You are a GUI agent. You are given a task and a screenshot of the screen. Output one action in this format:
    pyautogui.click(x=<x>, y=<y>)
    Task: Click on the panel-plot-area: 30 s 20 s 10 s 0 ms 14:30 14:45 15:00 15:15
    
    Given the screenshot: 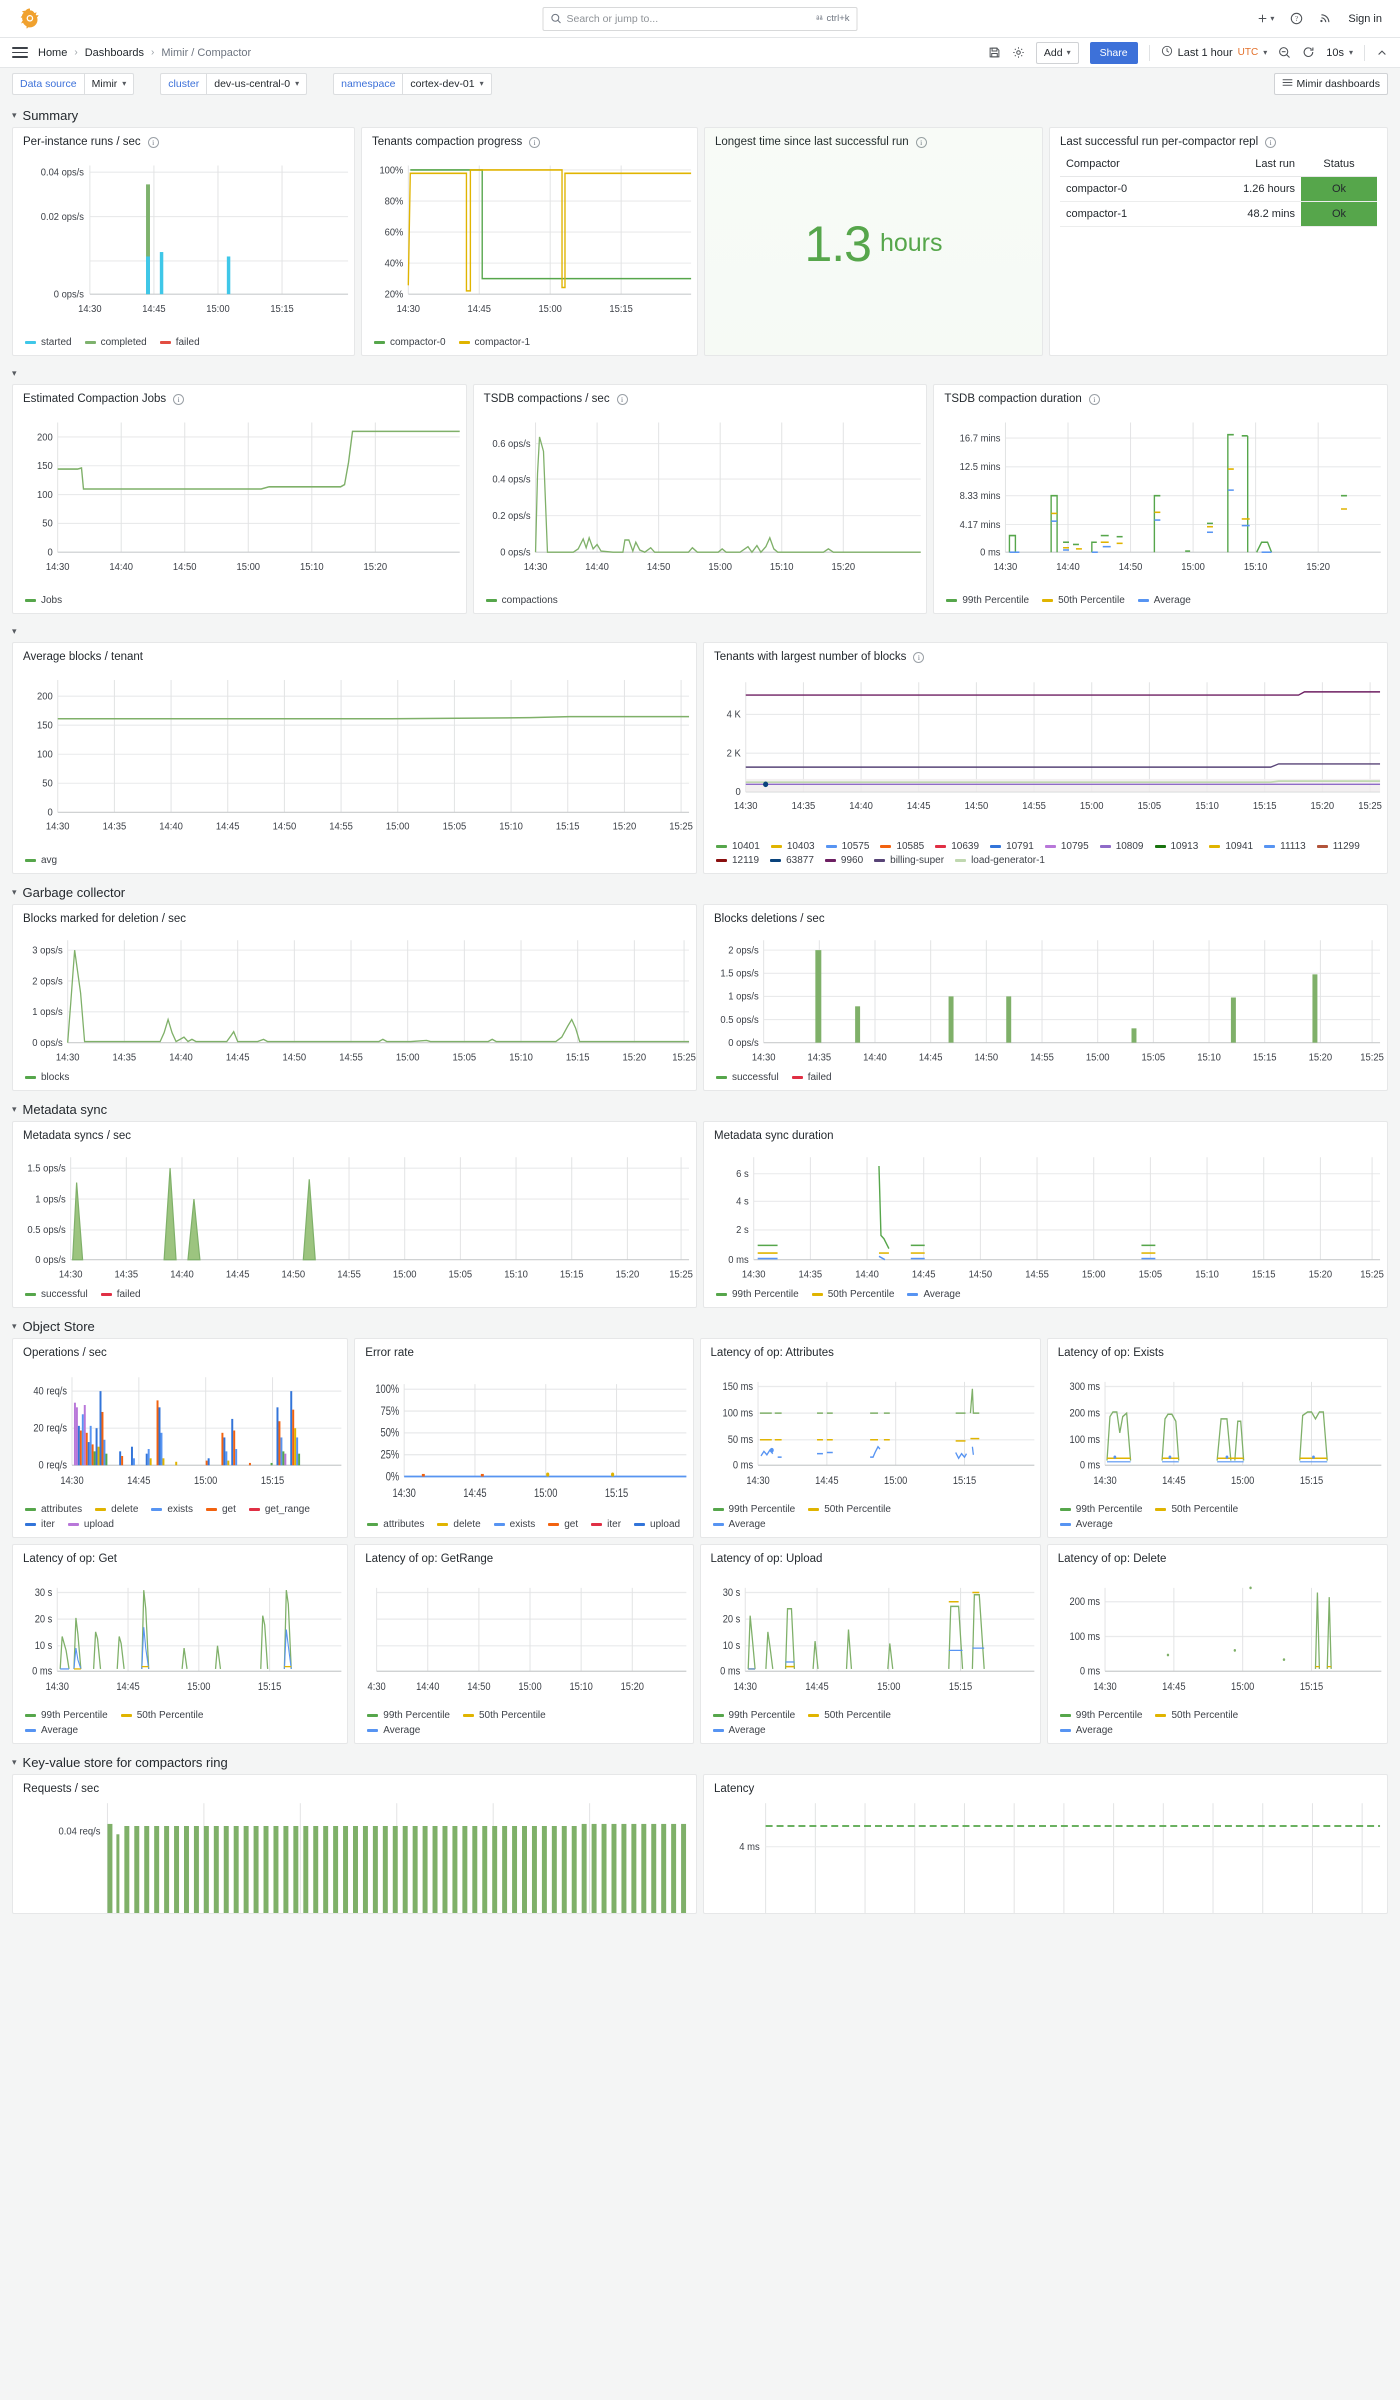 What is the action you would take?
    pyautogui.click(x=180, y=1636)
    